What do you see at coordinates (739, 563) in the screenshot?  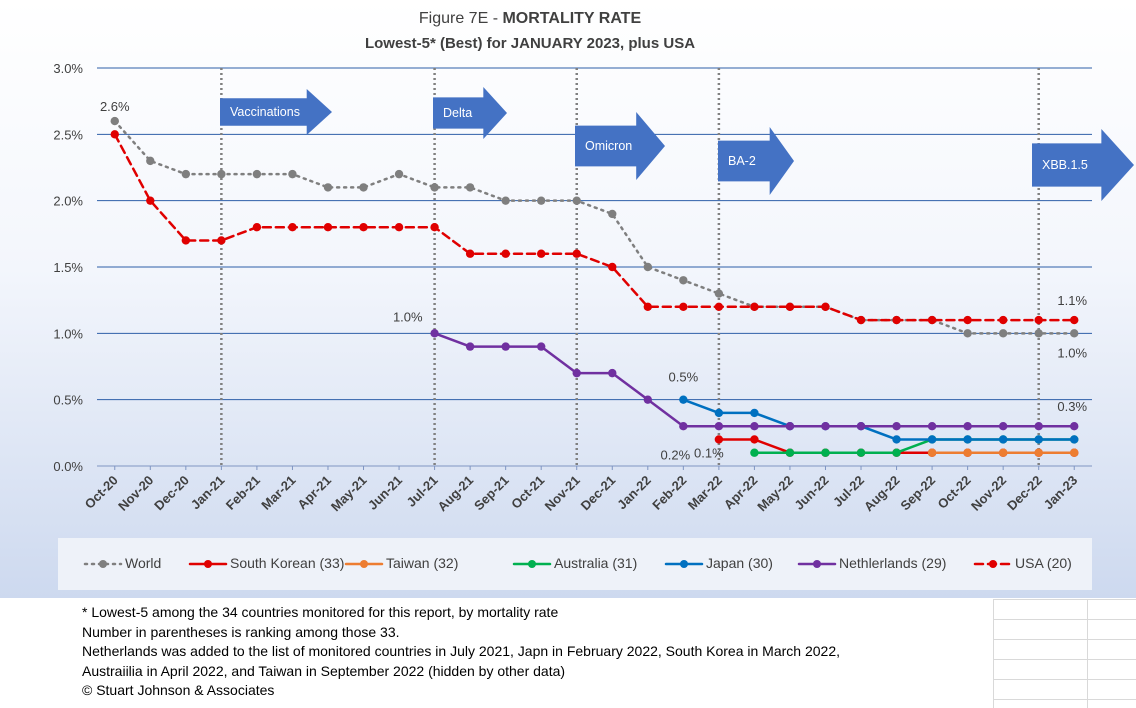 I see `legend-label: Japan (30)` at bounding box center [739, 563].